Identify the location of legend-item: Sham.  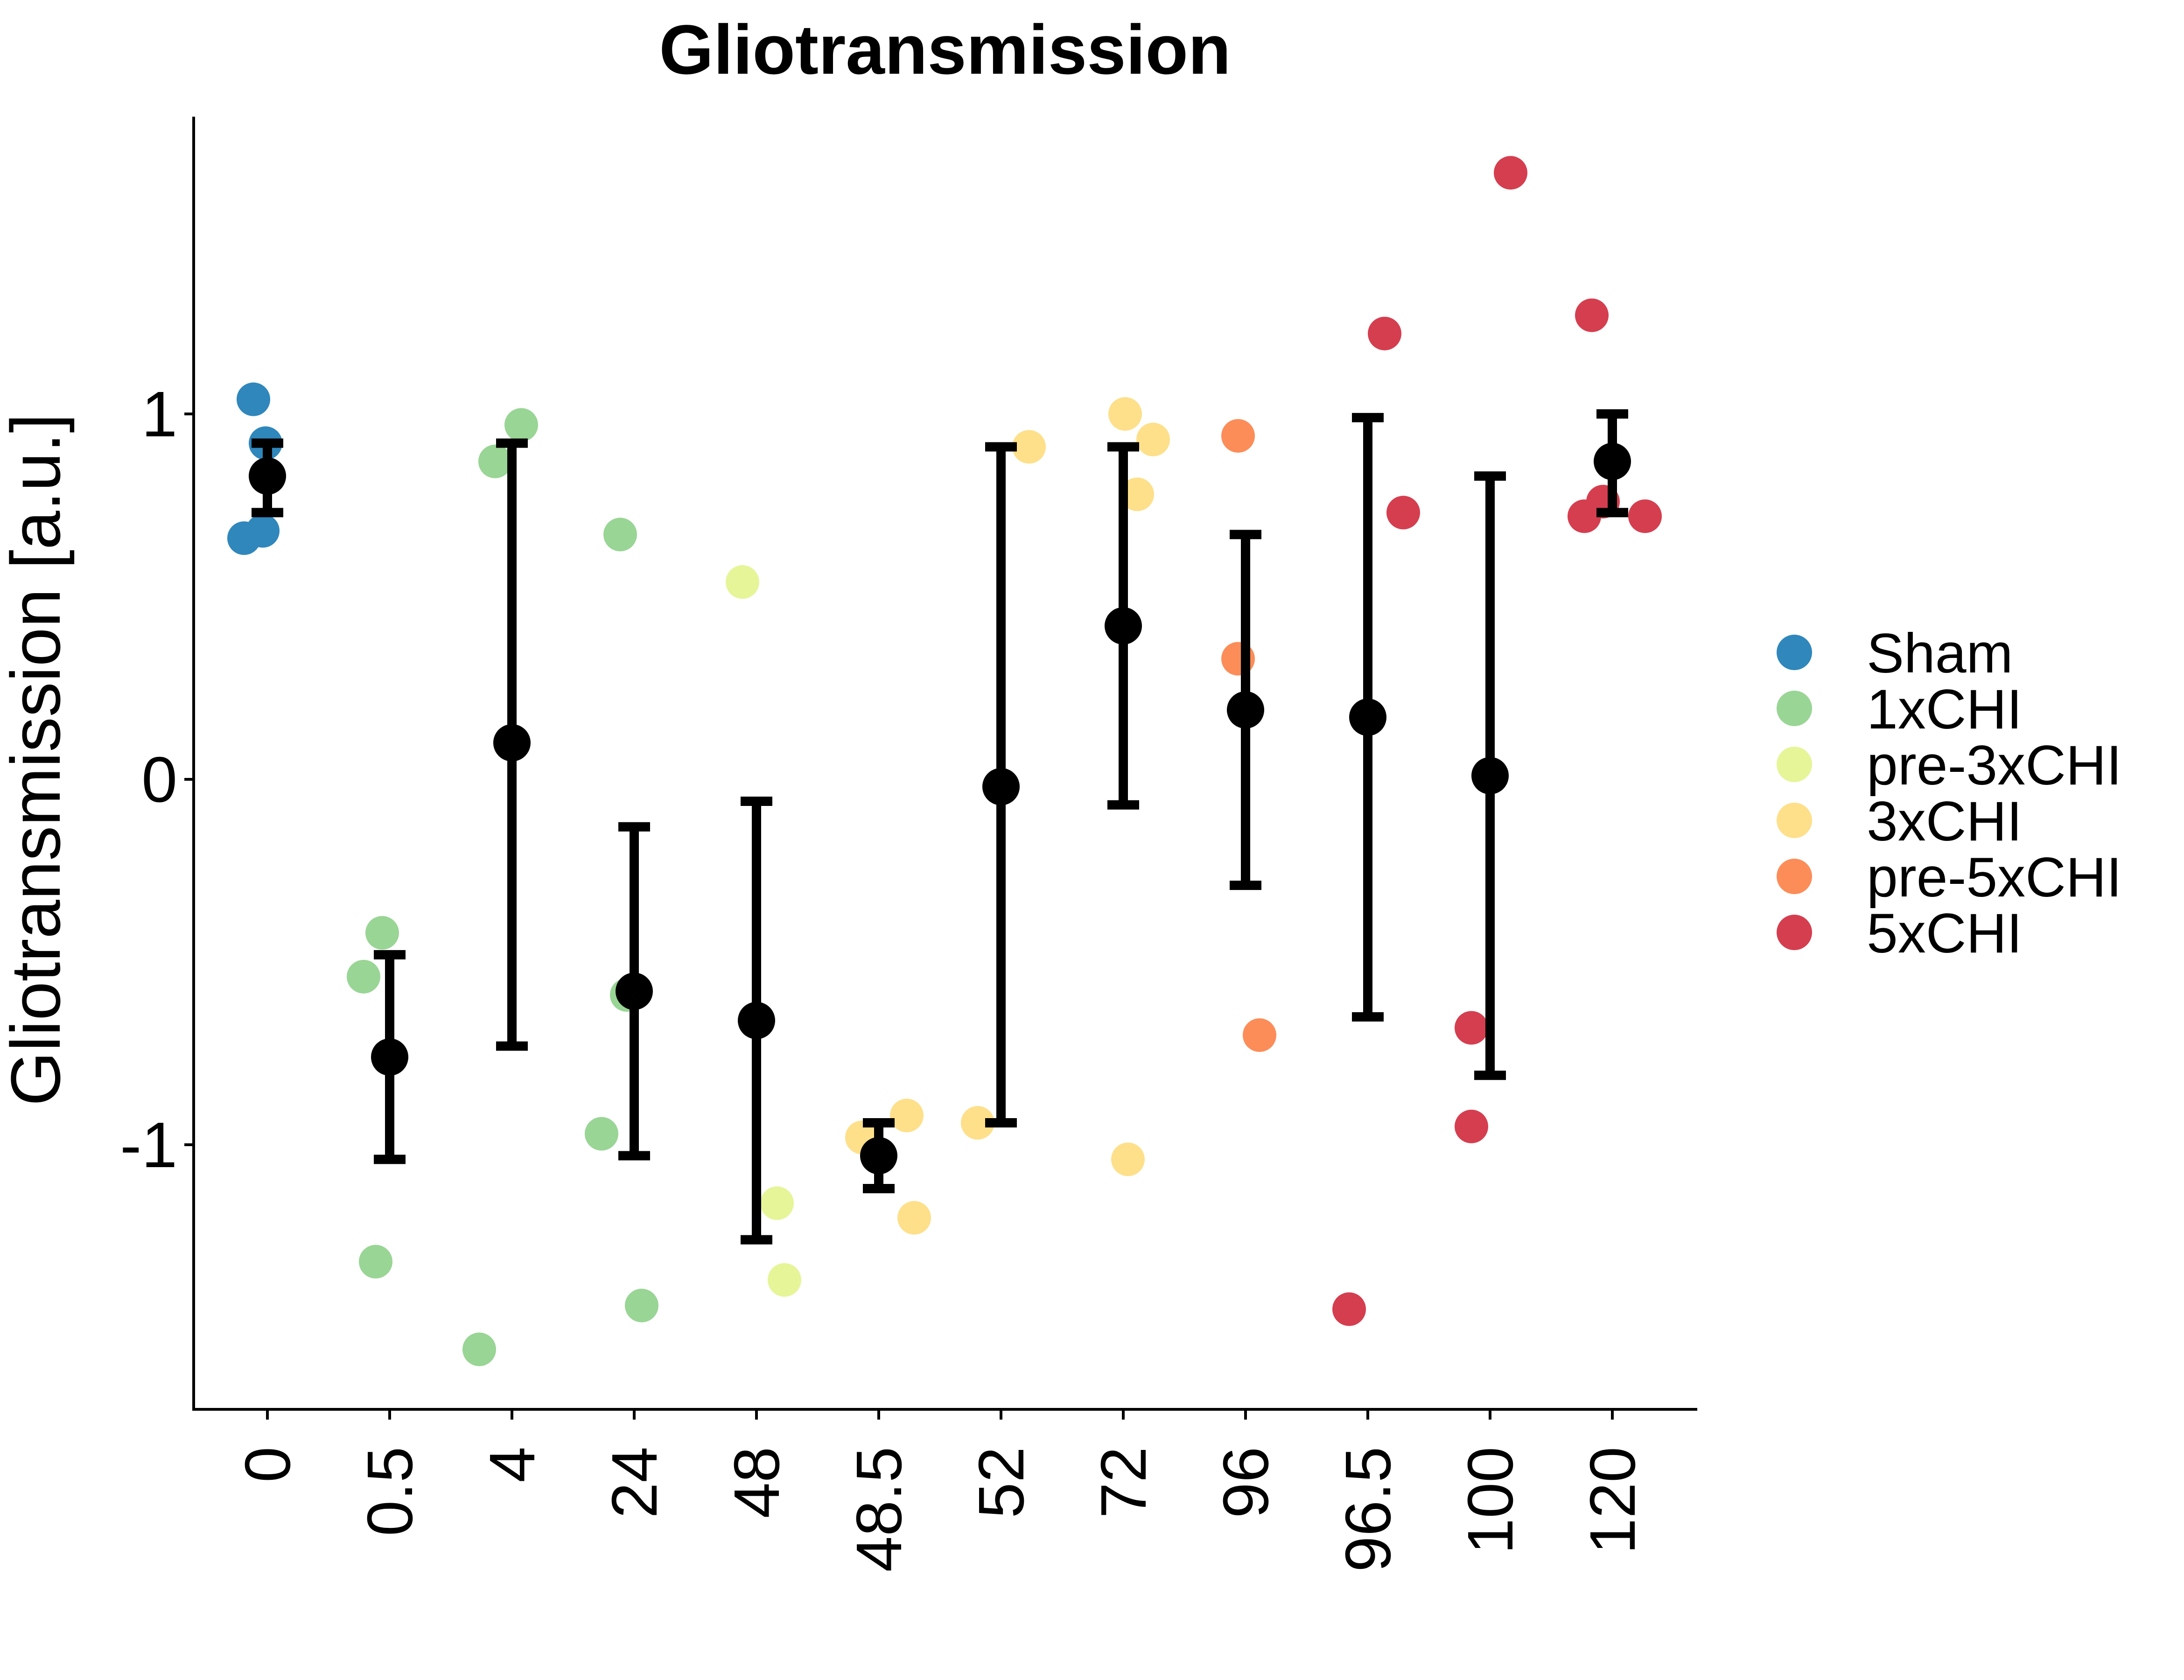
(1895, 653).